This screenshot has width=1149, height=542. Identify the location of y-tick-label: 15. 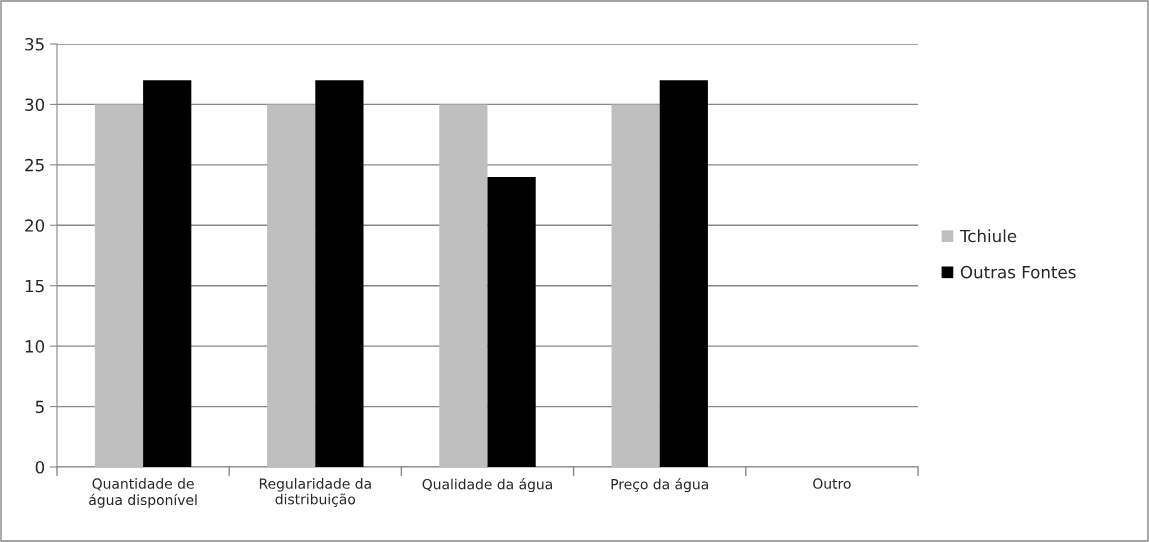
(34, 286).